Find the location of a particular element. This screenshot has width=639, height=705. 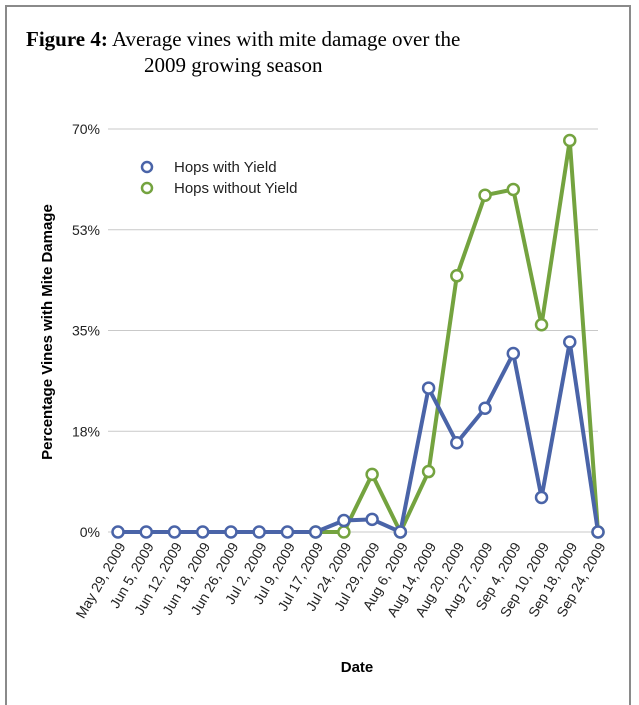

y-tick-label: 18% is located at coordinates (86, 431).